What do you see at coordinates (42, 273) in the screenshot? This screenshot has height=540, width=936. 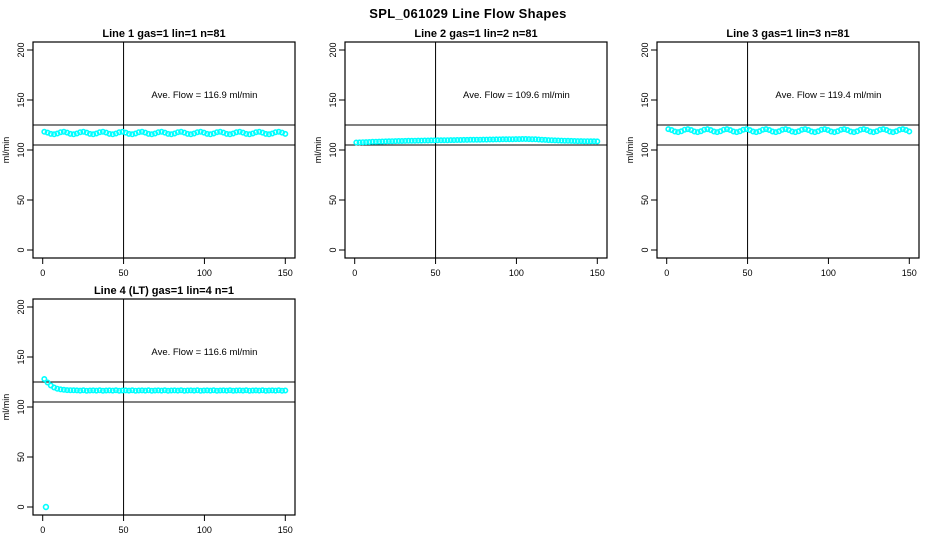 I see `x-tick-label: 0` at bounding box center [42, 273].